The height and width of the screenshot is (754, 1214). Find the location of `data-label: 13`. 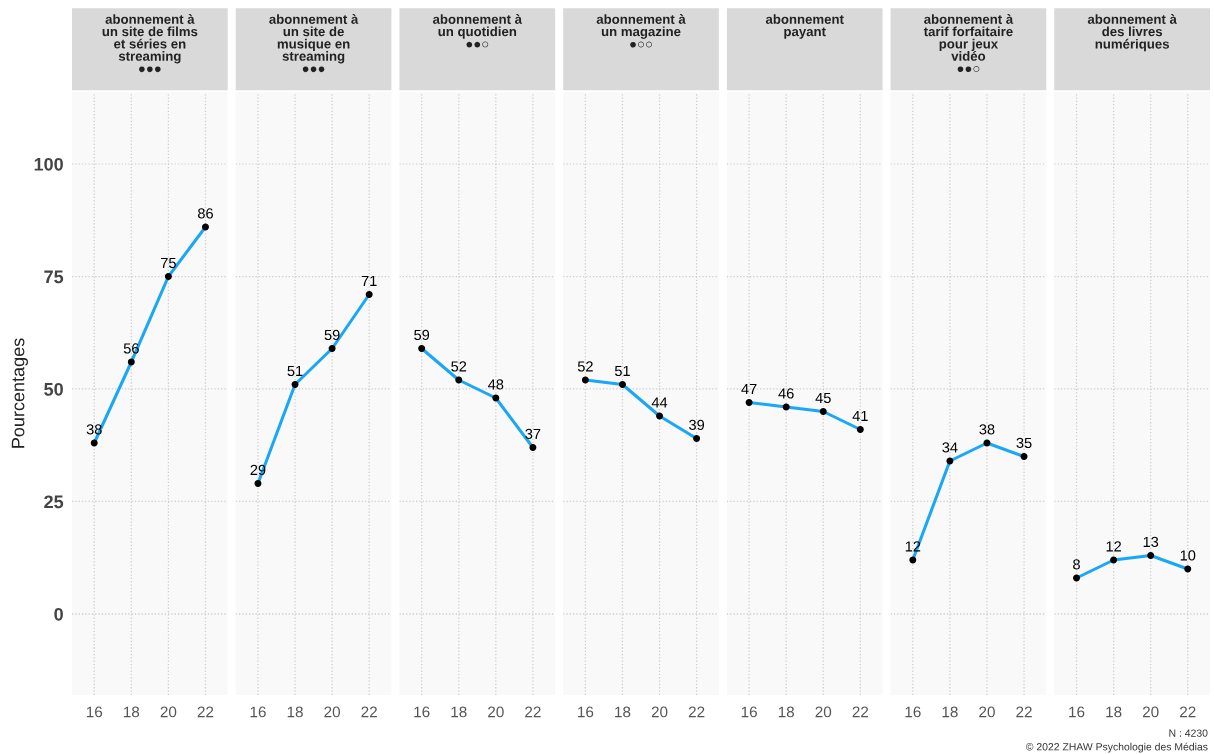

data-label: 13 is located at coordinates (1151, 542).